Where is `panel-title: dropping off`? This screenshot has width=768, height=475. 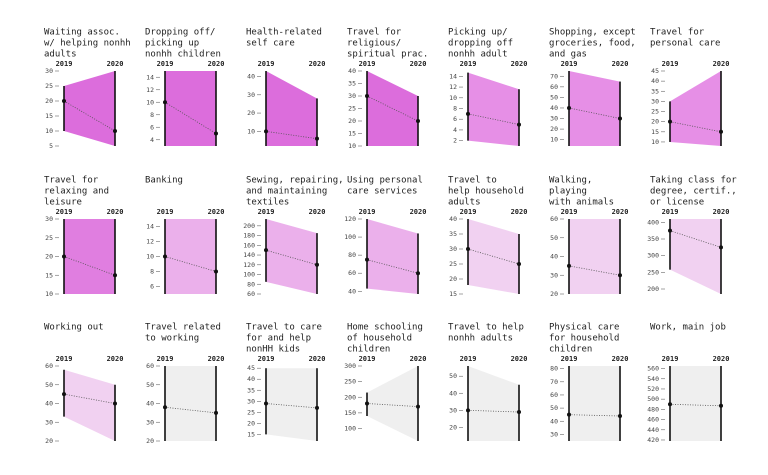 panel-title: dropping off is located at coordinates (480, 44).